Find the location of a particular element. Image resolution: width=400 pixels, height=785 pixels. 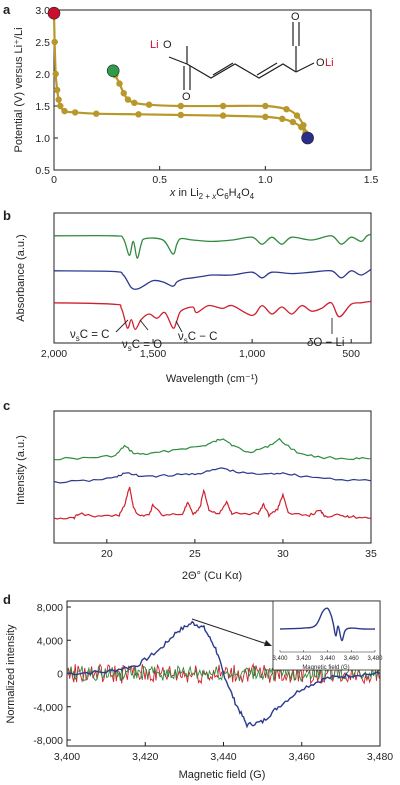

panel-d-ytick-label: -8,000 is located at coordinates (48, 741).